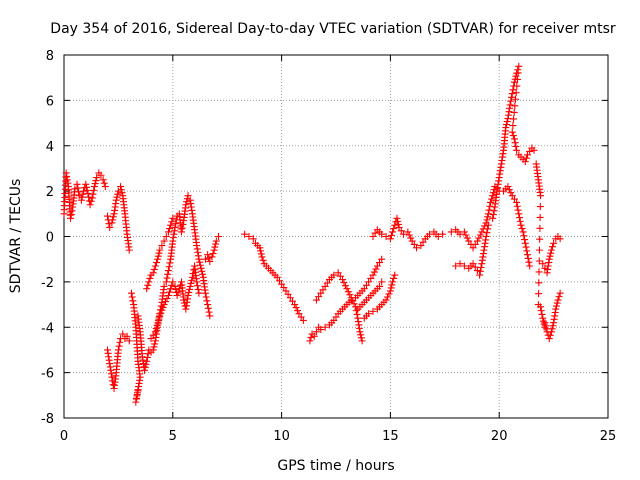 The width and height of the screenshot is (640, 480). I want to click on series-s17, so click(513, 142).